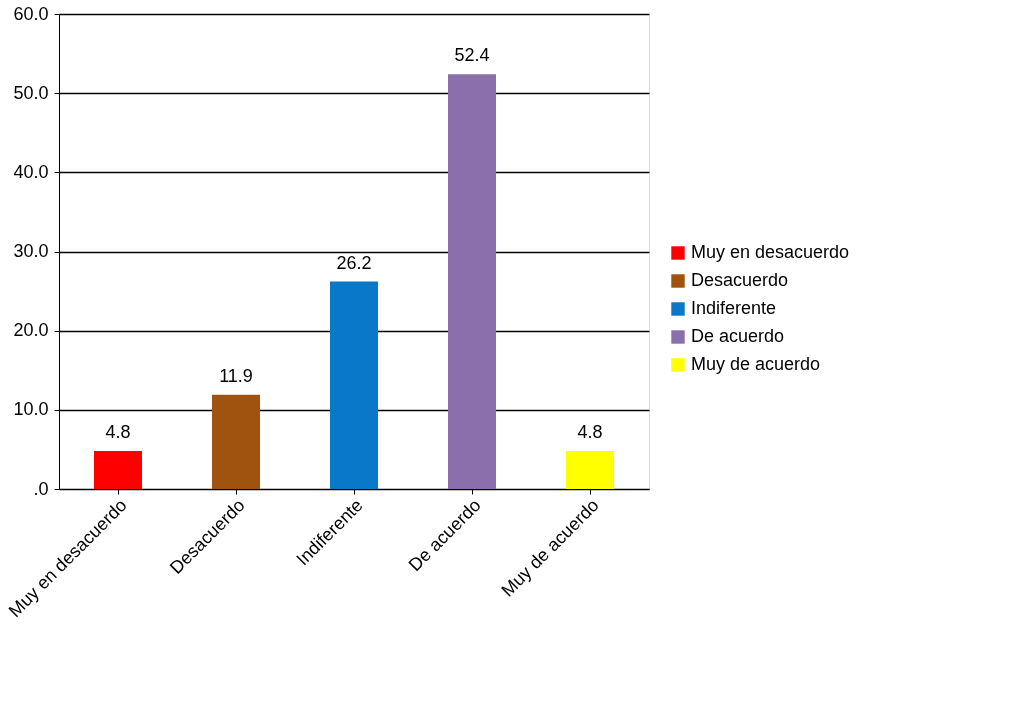 The width and height of the screenshot is (1021, 726). Describe the element at coordinates (31, 171) in the screenshot. I see `y-tick-label: 40.0` at that location.